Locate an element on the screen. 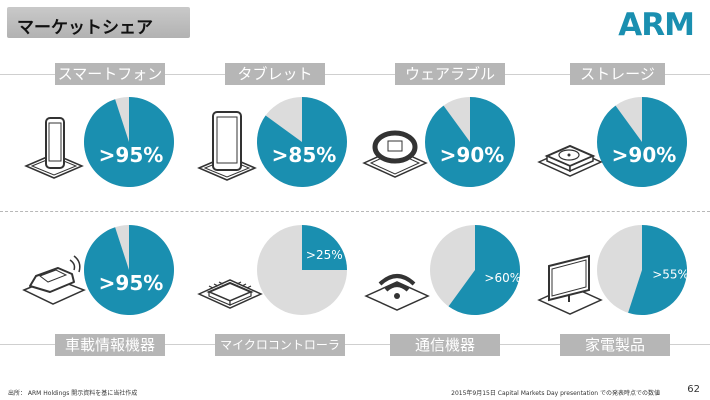 This screenshot has width=710, height=400. title-bar: マーケットシェア is located at coordinates (98, 22).